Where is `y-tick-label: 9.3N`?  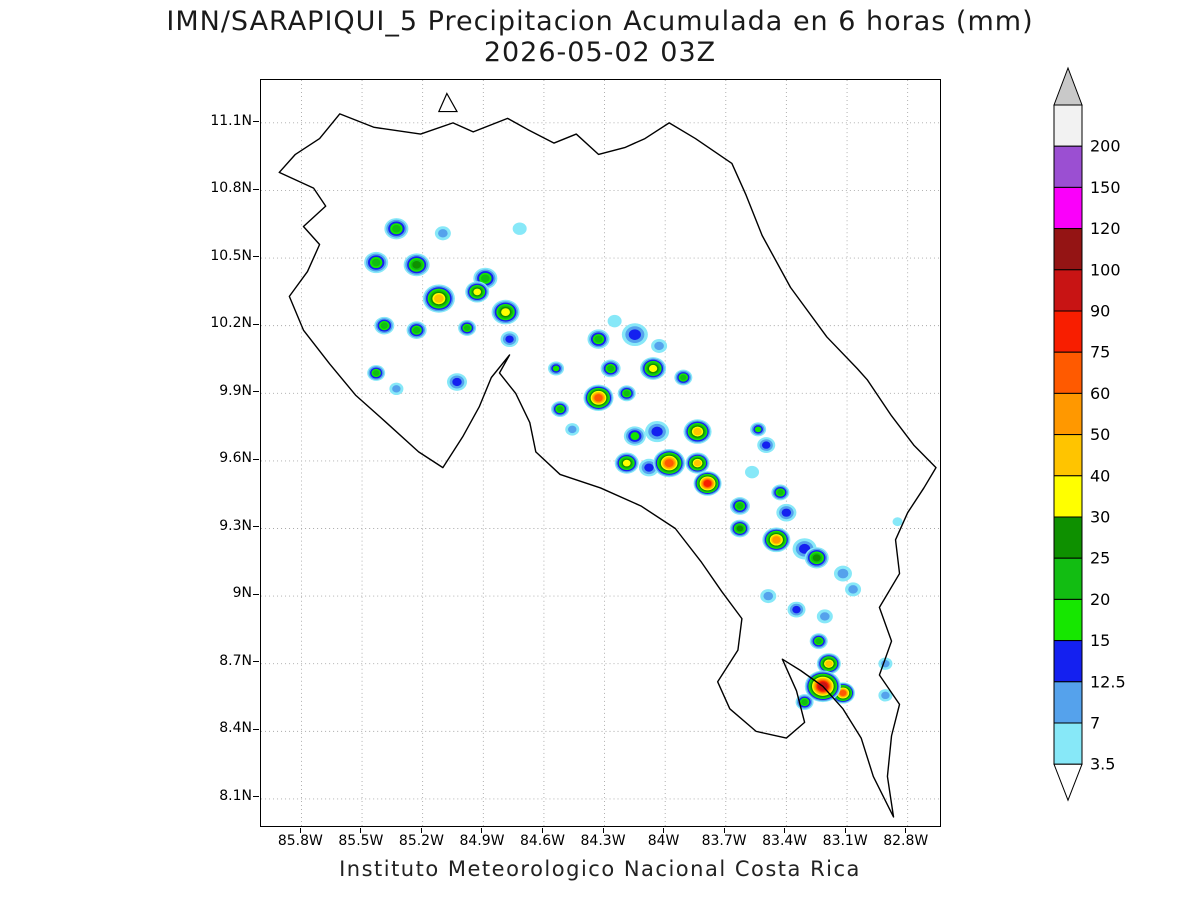
y-tick-label: 9.3N is located at coordinates (235, 525).